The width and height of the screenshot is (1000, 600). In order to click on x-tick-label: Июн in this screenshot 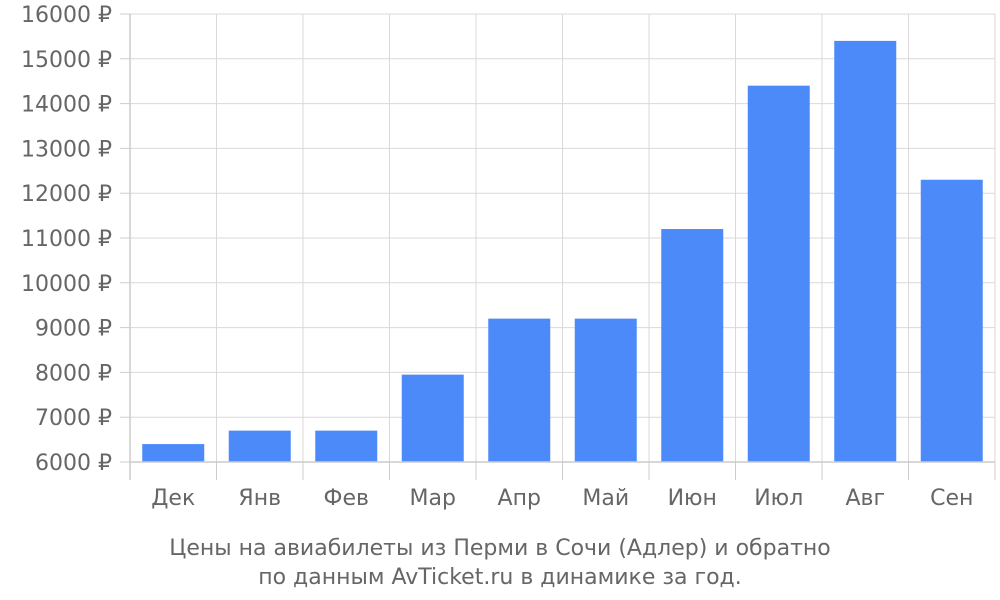, I will do `click(692, 498)`.